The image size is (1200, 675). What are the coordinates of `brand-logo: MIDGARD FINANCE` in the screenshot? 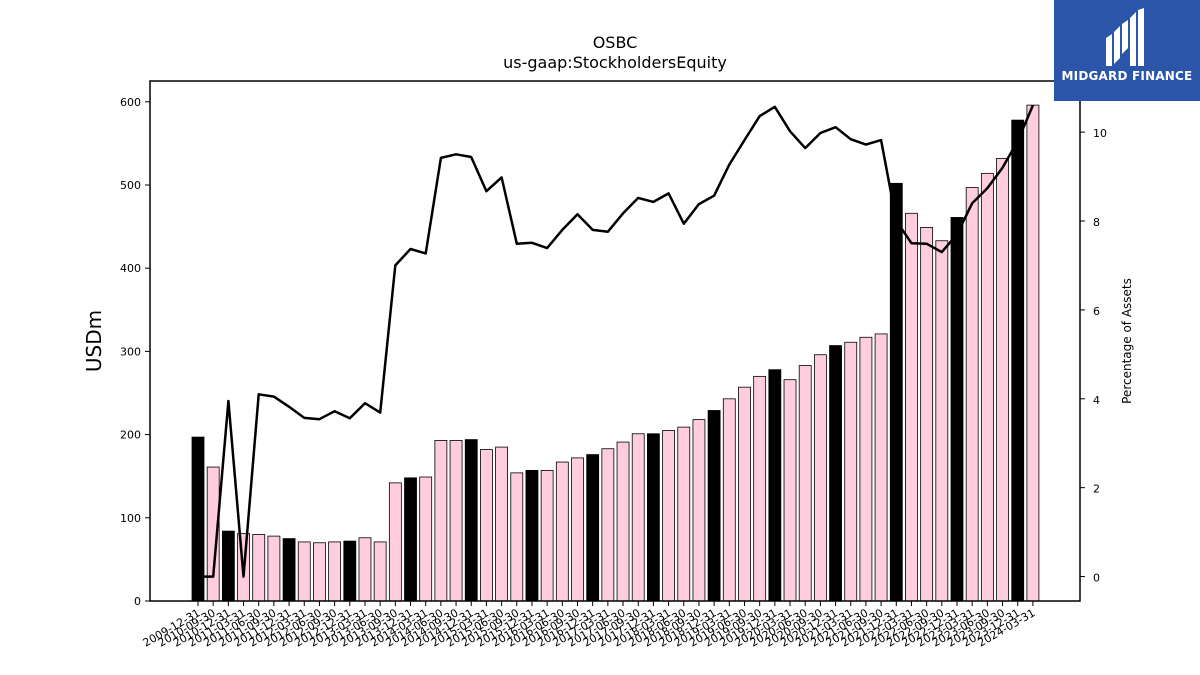 It's located at (1127, 50).